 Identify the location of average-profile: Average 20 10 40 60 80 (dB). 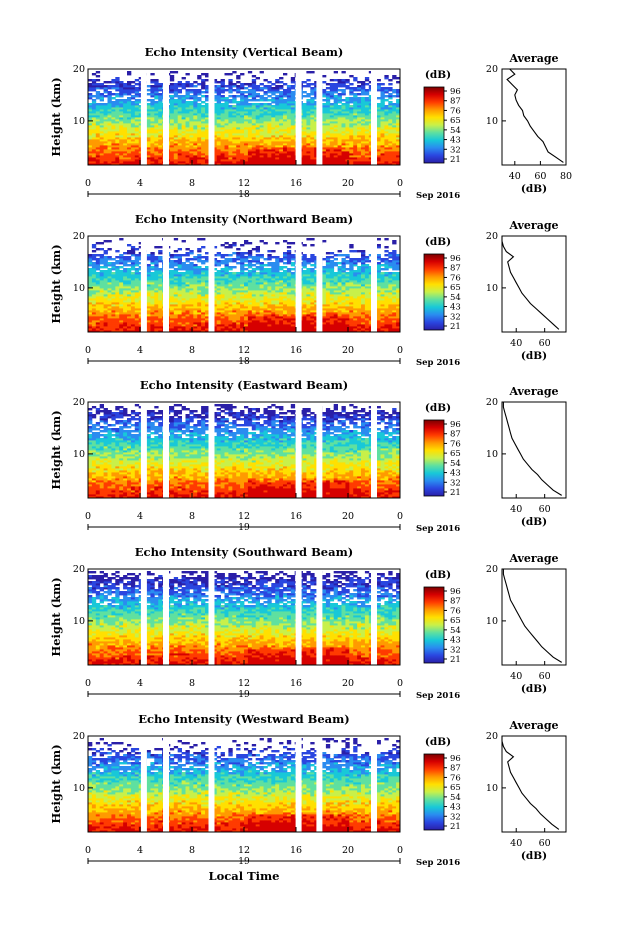
(529, 123).